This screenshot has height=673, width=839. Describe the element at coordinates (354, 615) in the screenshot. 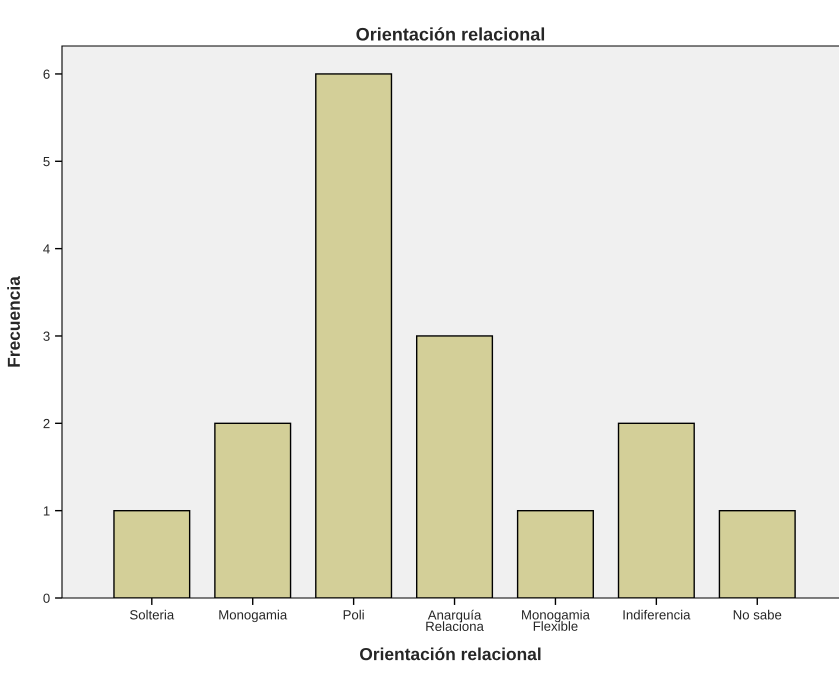

I see `x-tick-label: Poli` at that location.